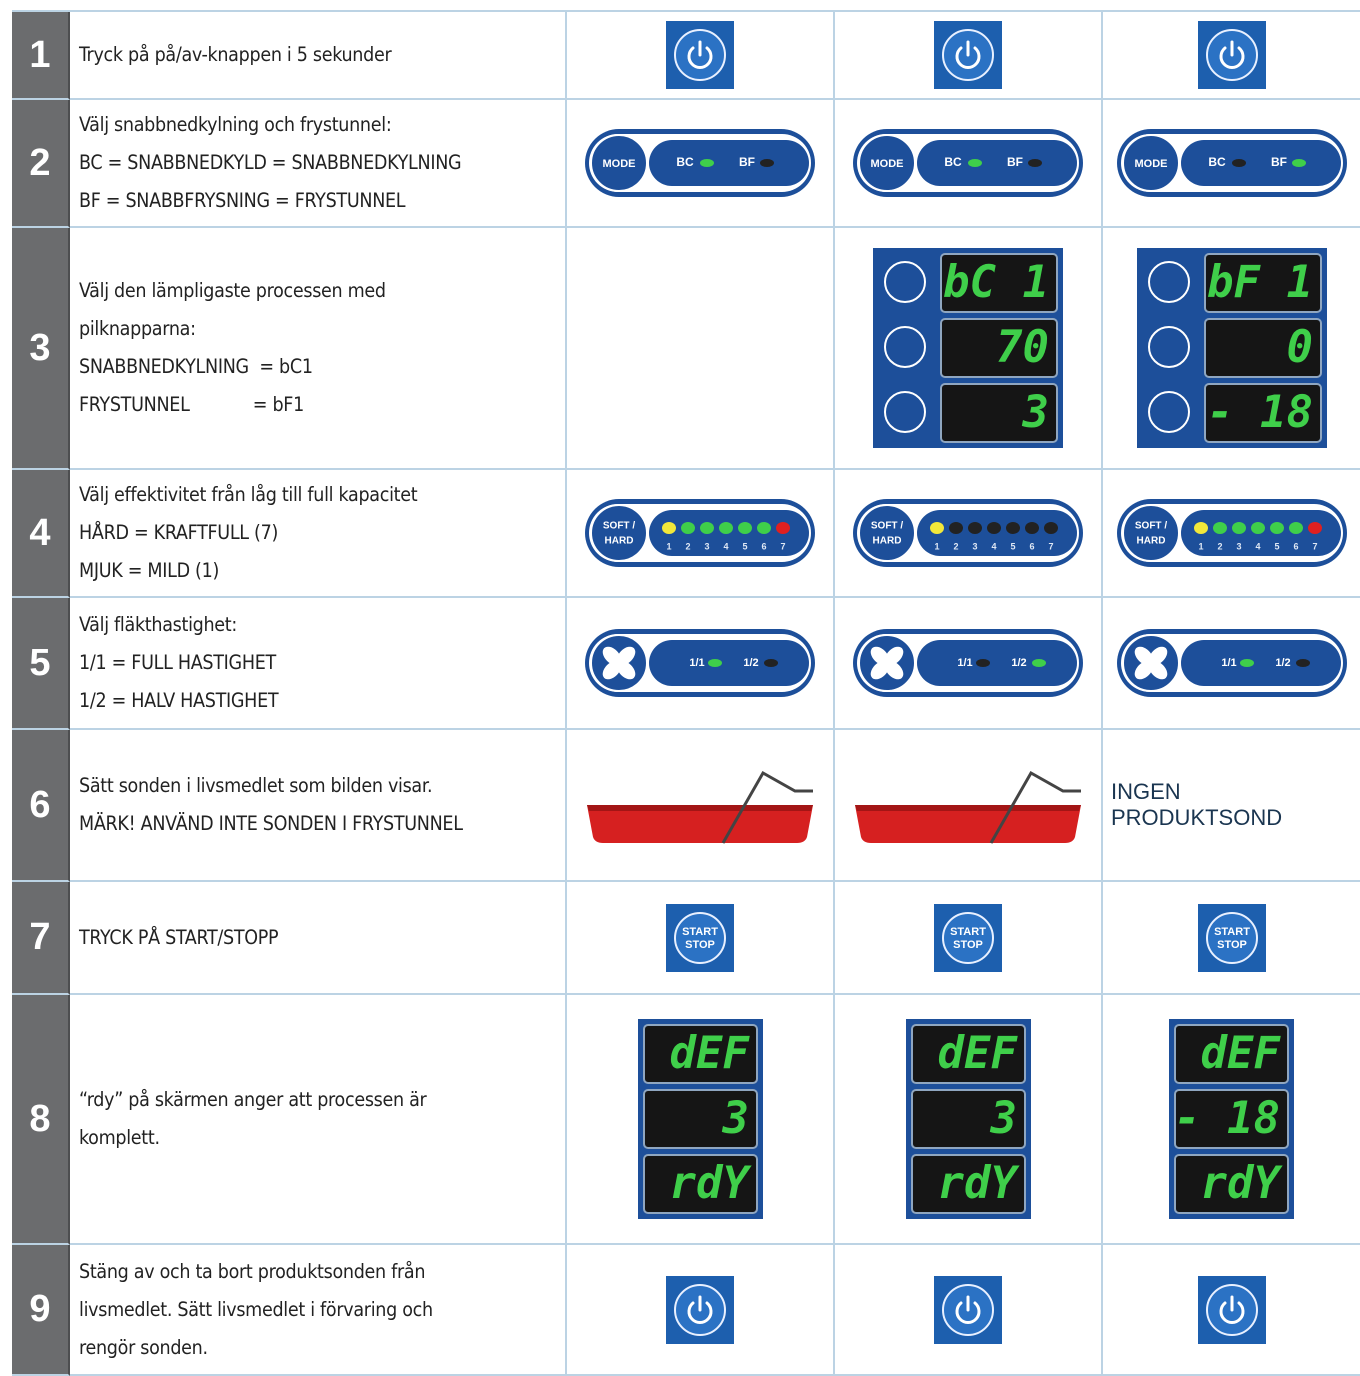  What do you see at coordinates (735, 1118) in the screenshot?
I see `display-digits: 3` at bounding box center [735, 1118].